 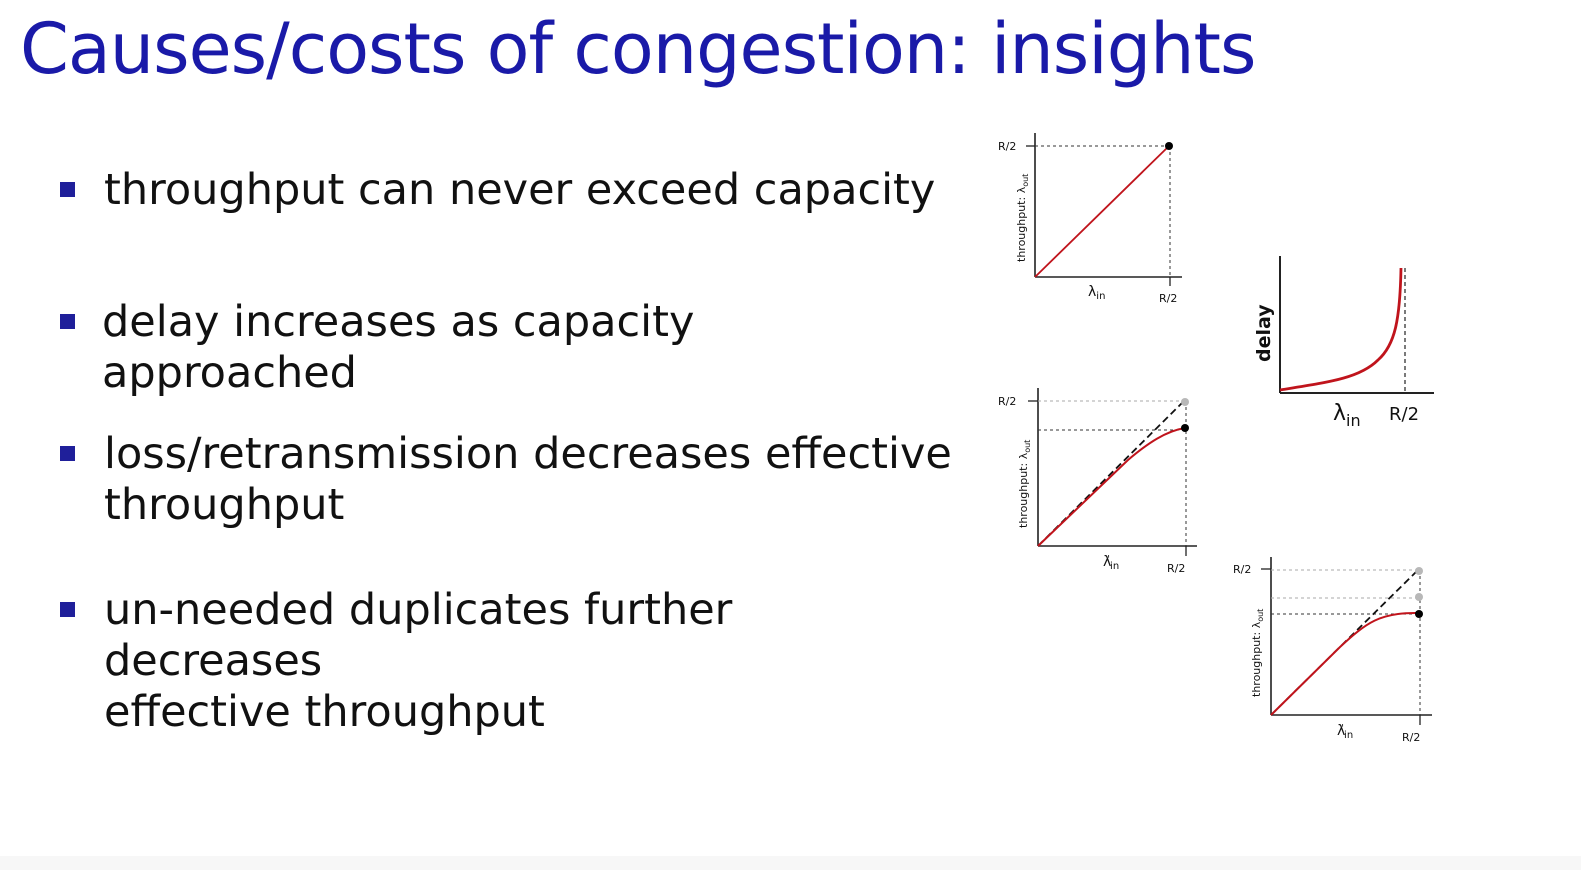 What do you see at coordinates (528, 454) in the screenshot?
I see `bullet-line: loss/retransmission decreases effective` at bounding box center [528, 454].